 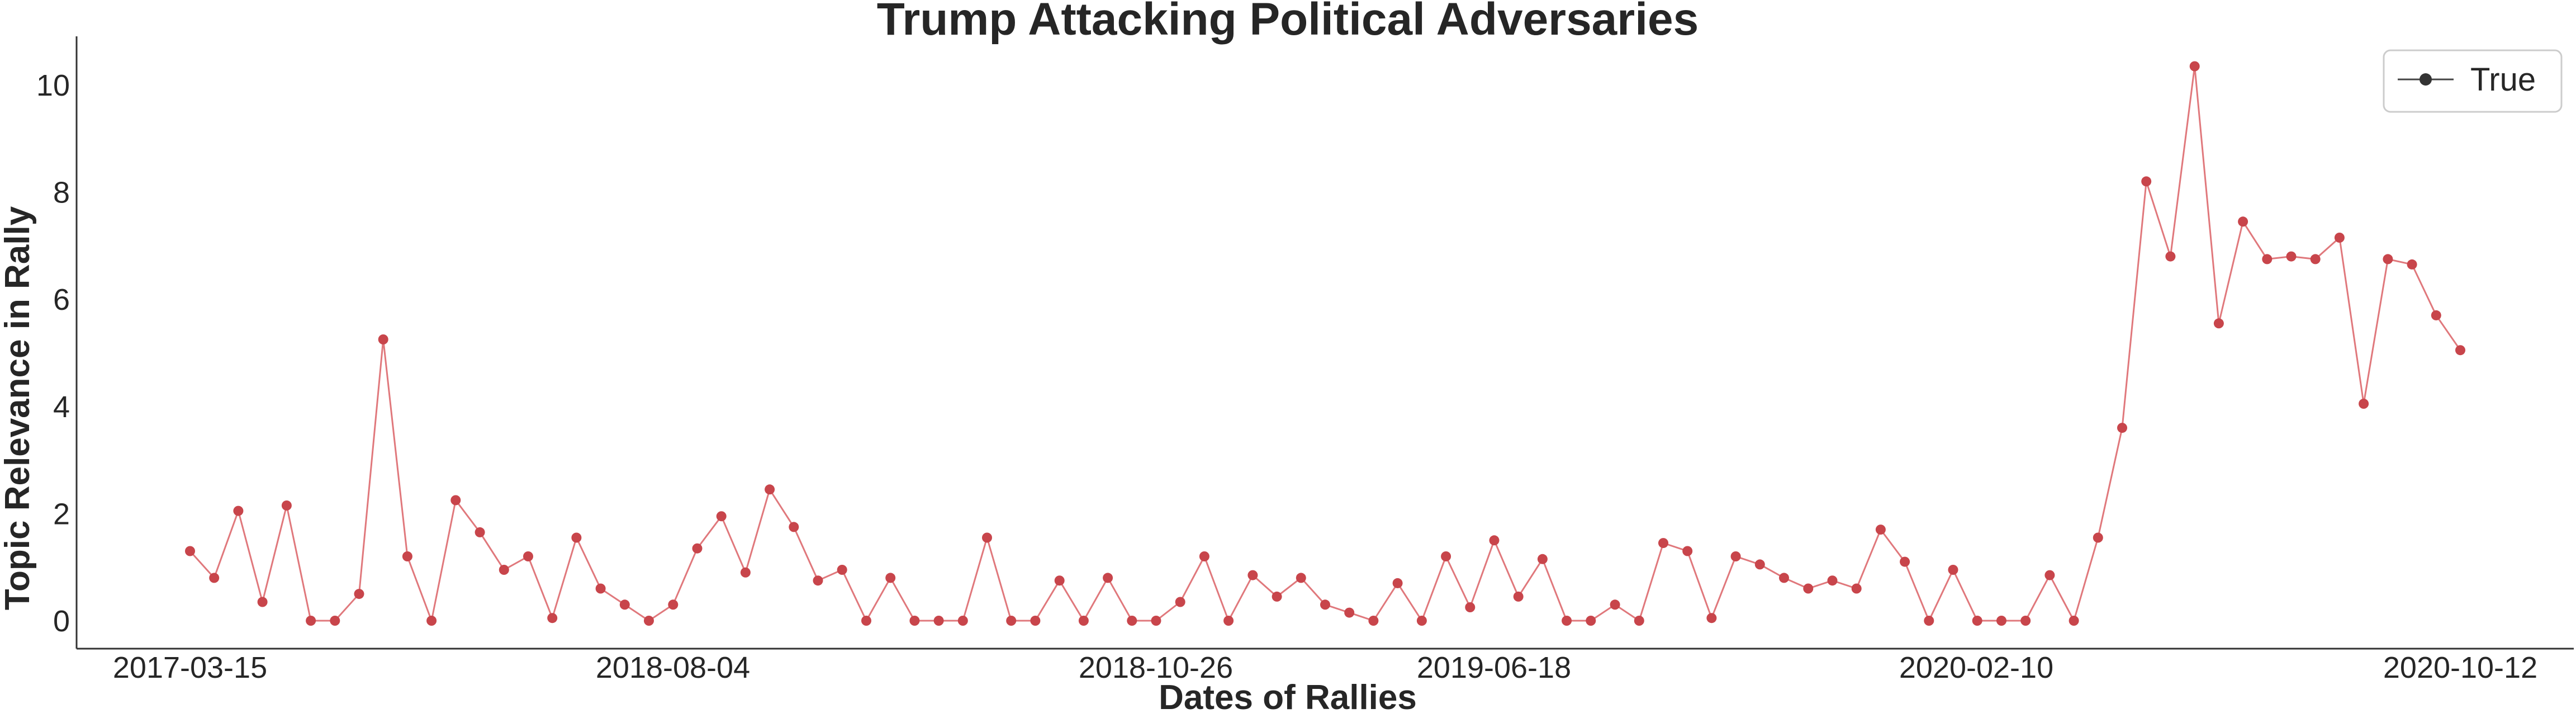 What do you see at coordinates (1156, 668) in the screenshot?
I see `x-tick-label: 2018-10-26` at bounding box center [1156, 668].